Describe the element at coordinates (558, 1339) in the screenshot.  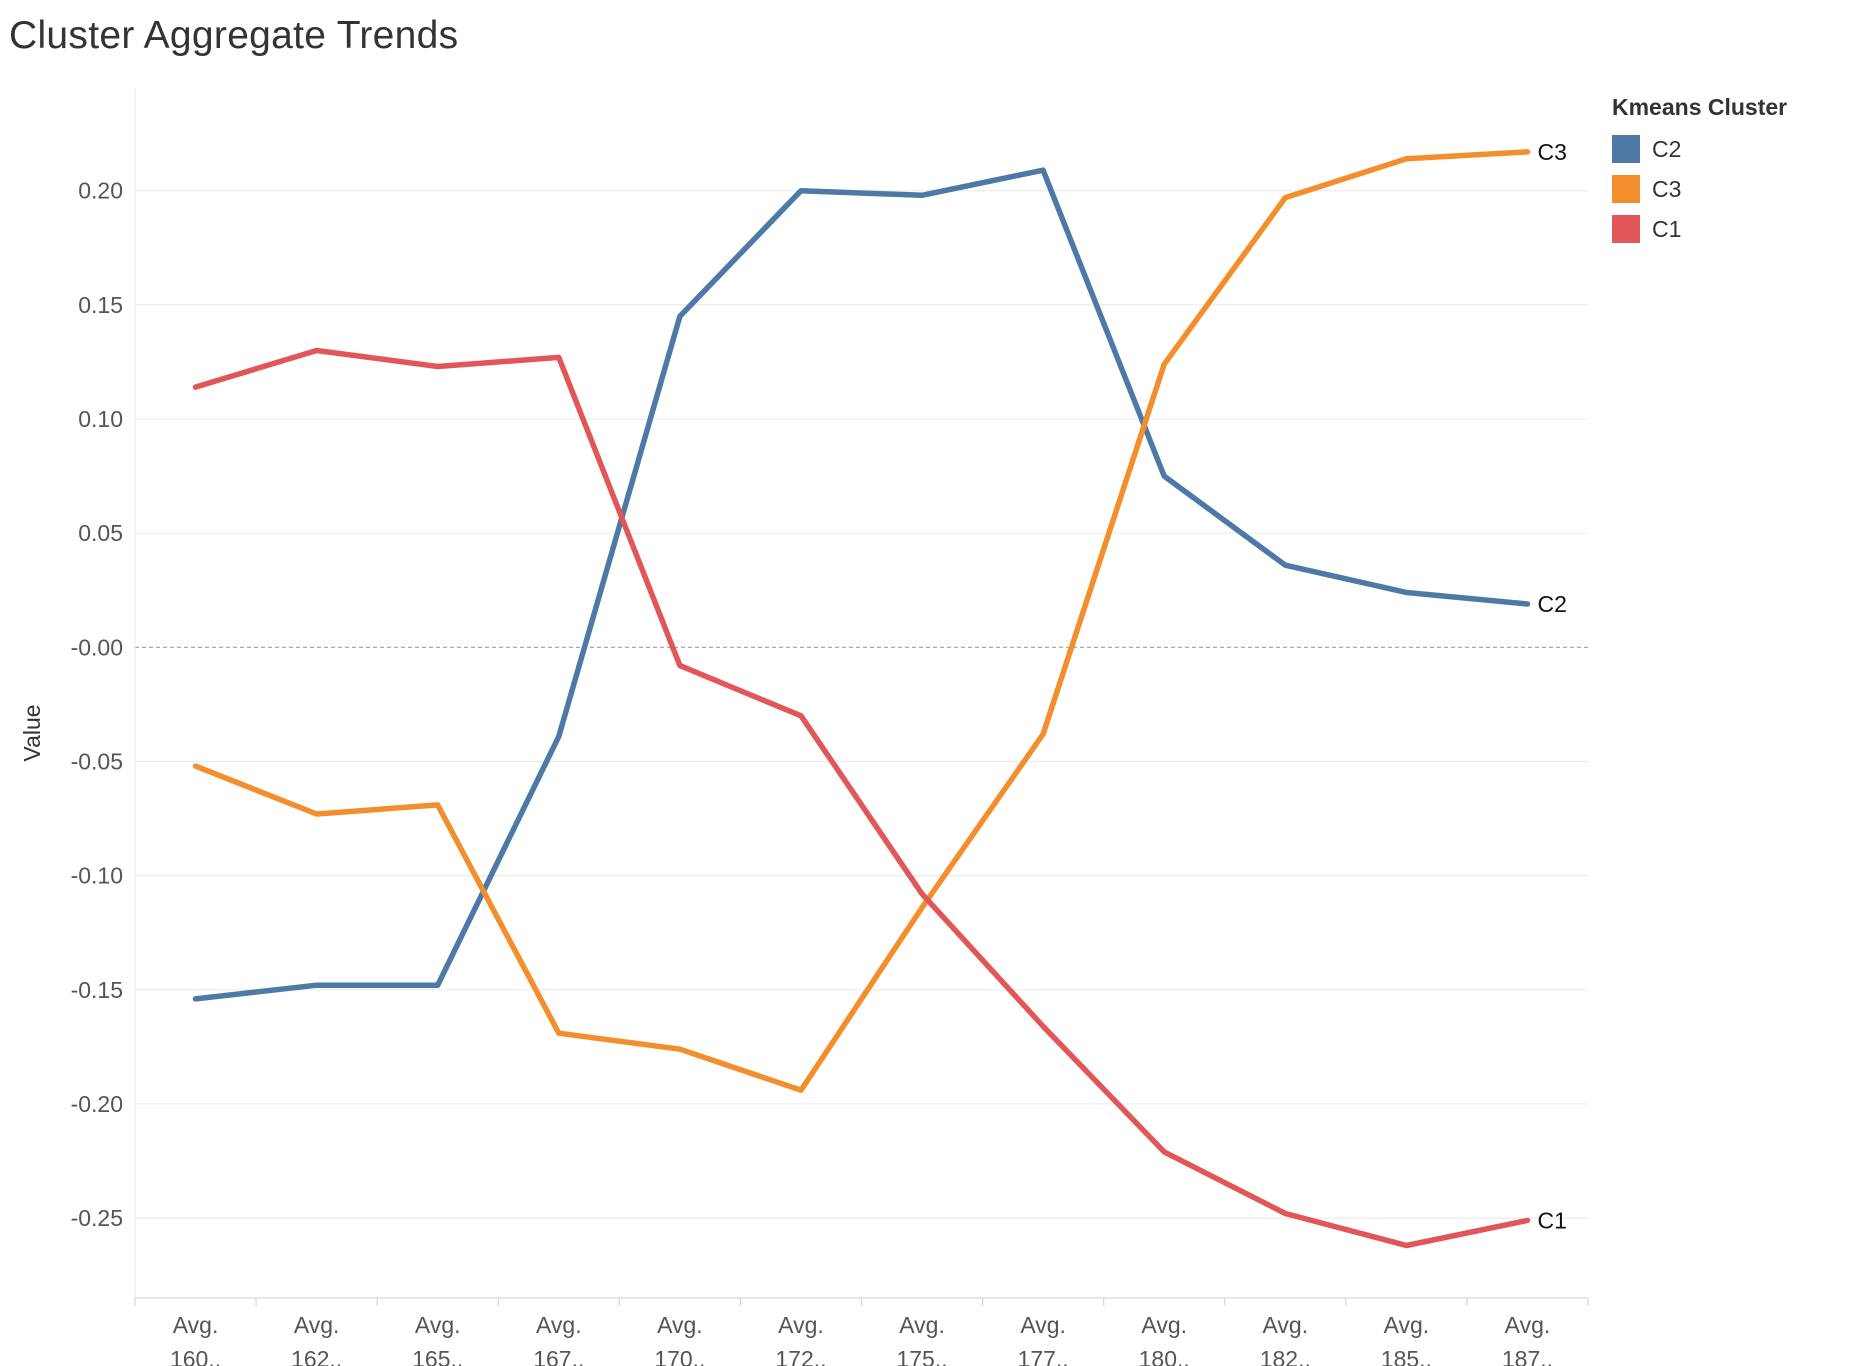
I see `x-tick-label: Avg. 167..` at that location.